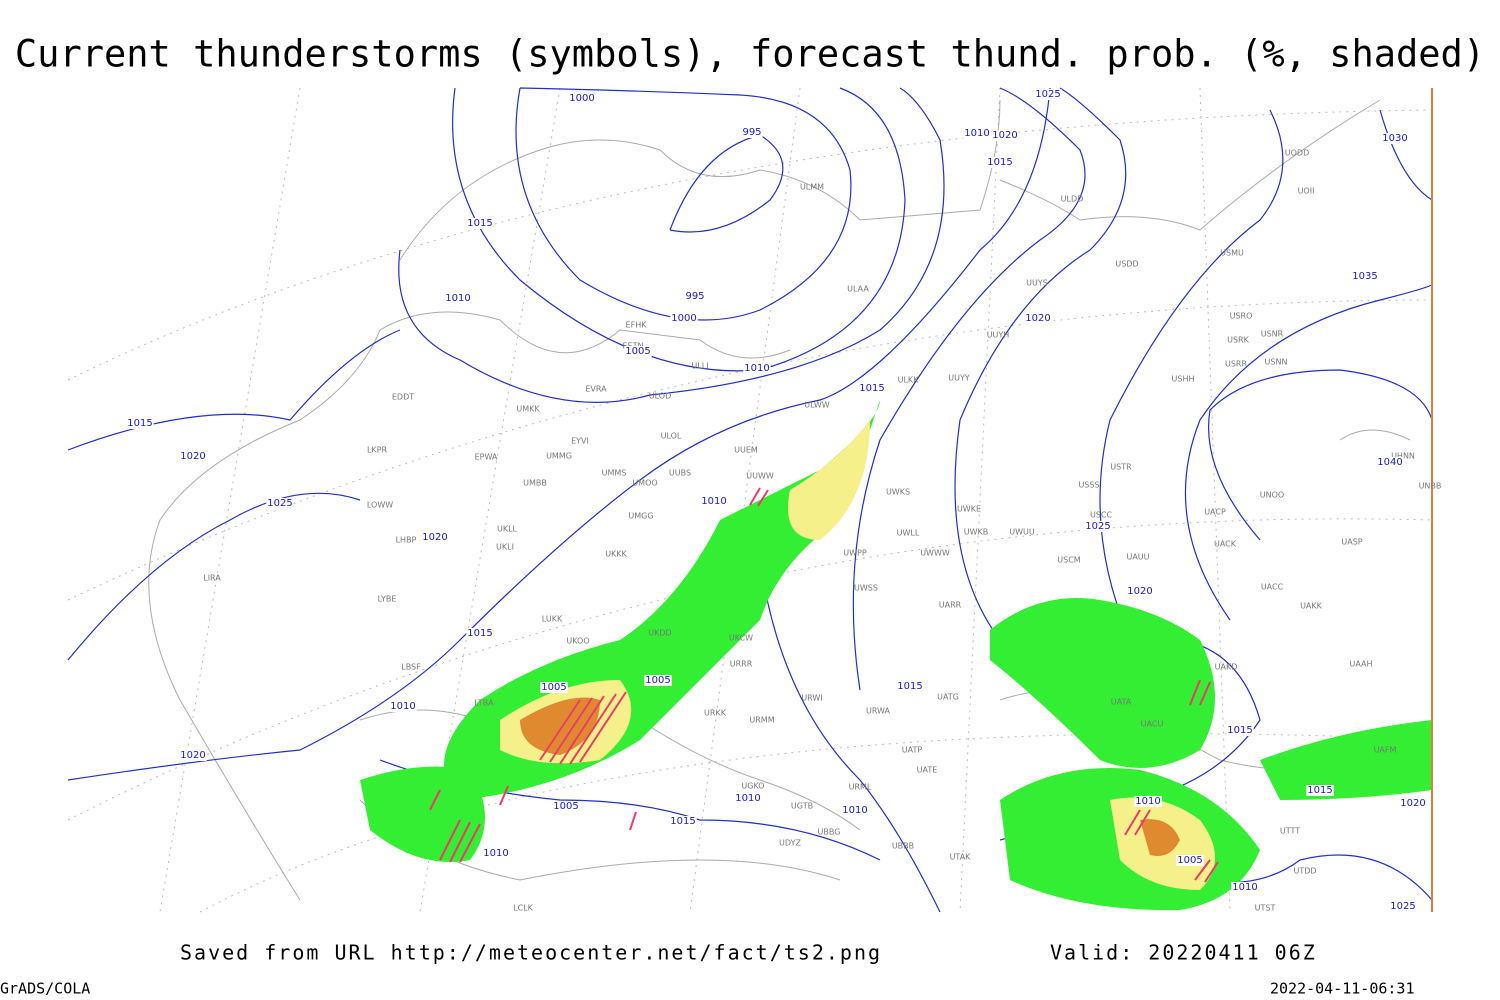  What do you see at coordinates (1238, 340) in the screenshot?
I see `station-label: USRK` at bounding box center [1238, 340].